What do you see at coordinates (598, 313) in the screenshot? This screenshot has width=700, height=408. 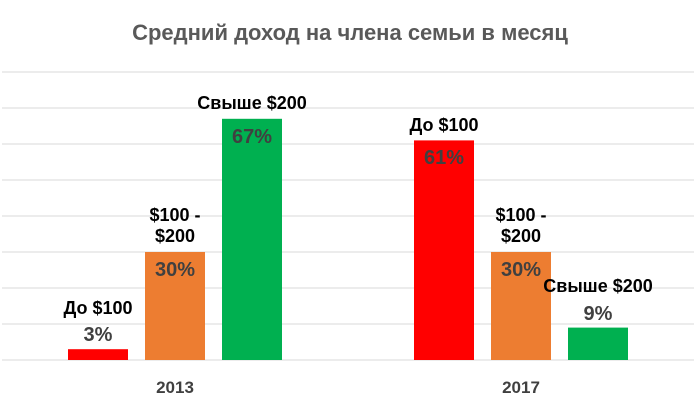 I see `data-label: 9%` at bounding box center [598, 313].